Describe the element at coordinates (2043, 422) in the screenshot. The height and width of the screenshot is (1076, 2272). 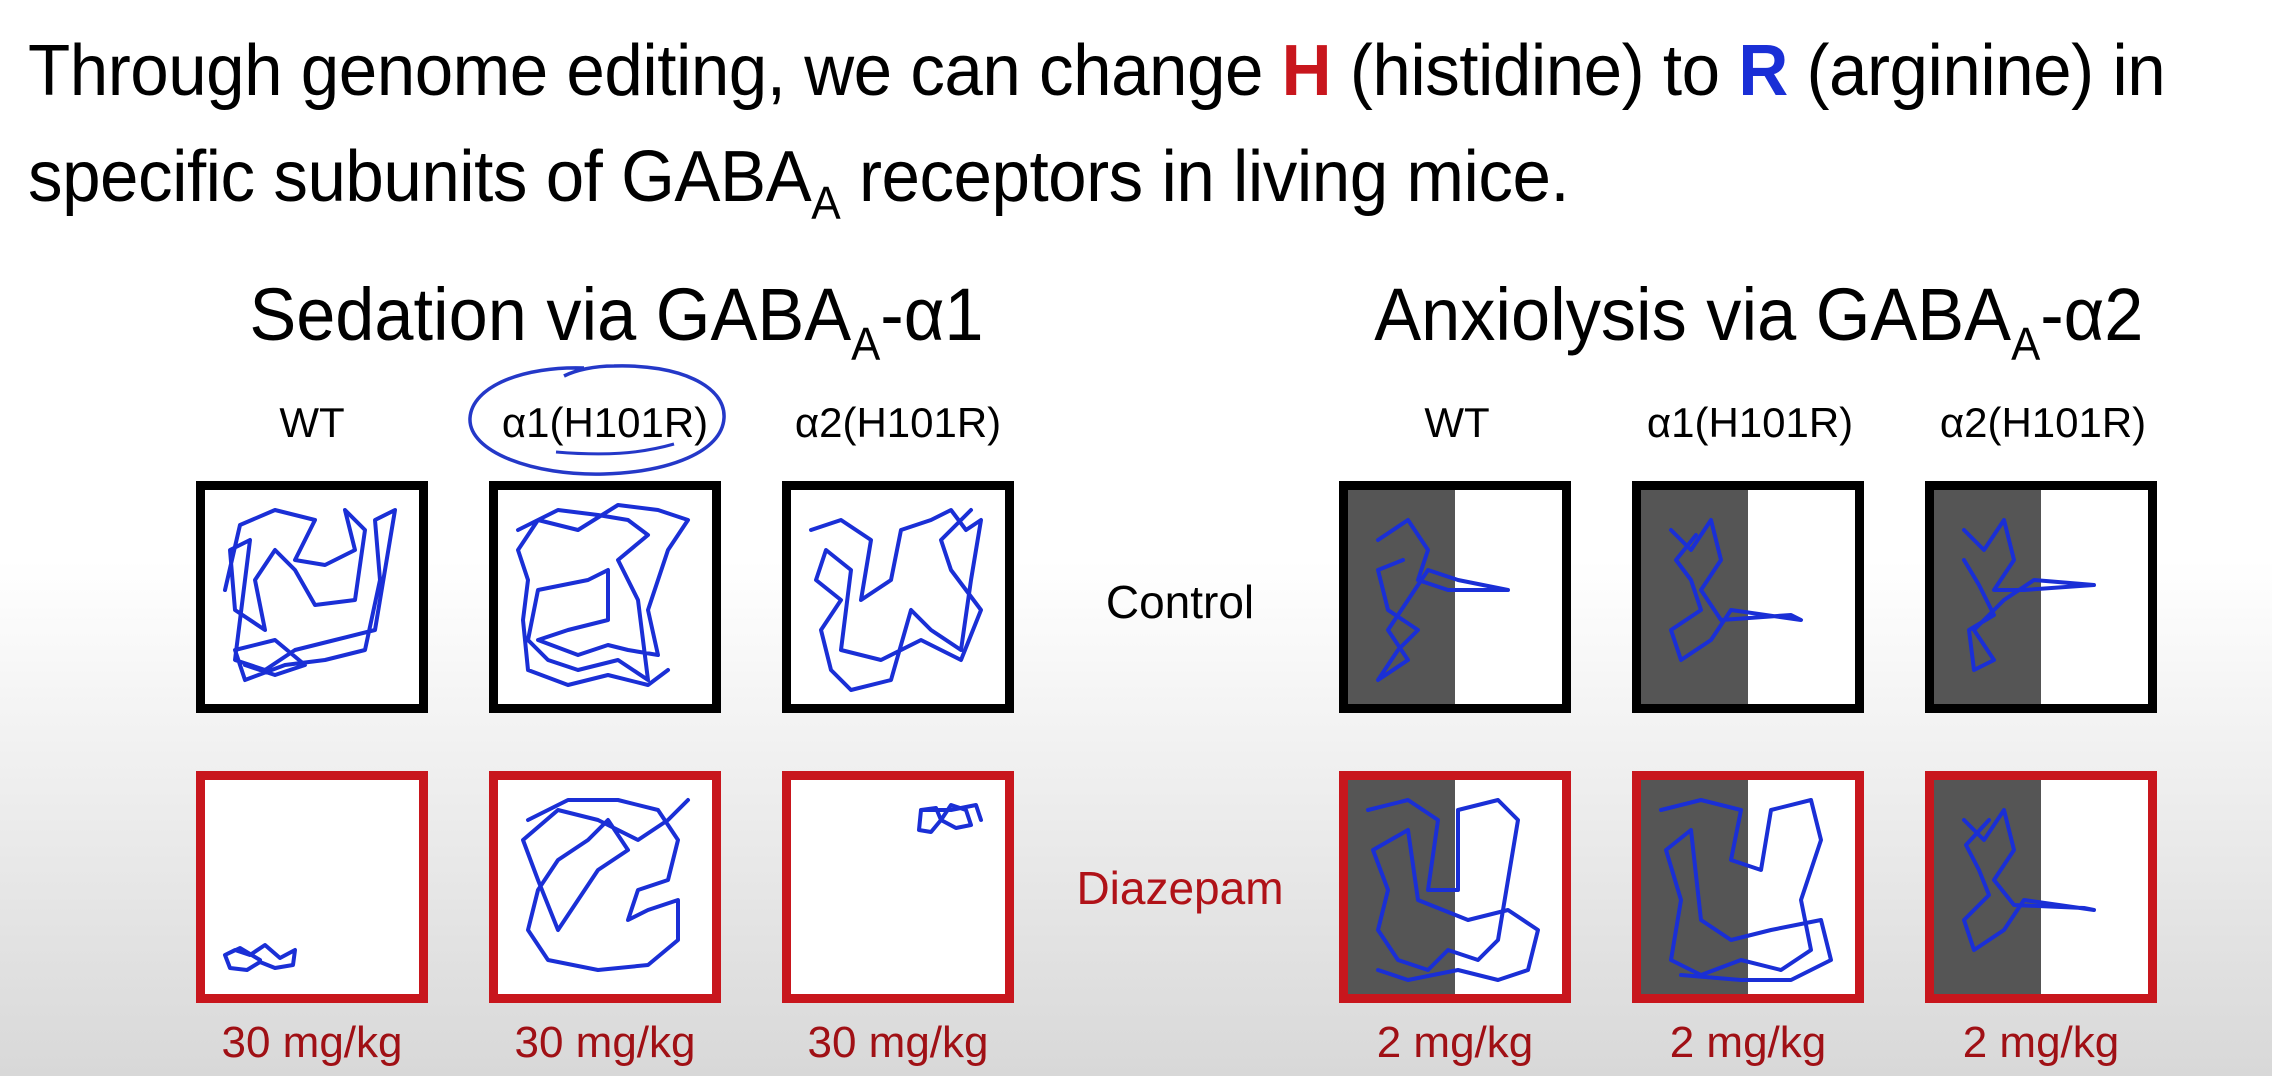
I see `col-label-anx-a2: α2(H101R)` at that location.